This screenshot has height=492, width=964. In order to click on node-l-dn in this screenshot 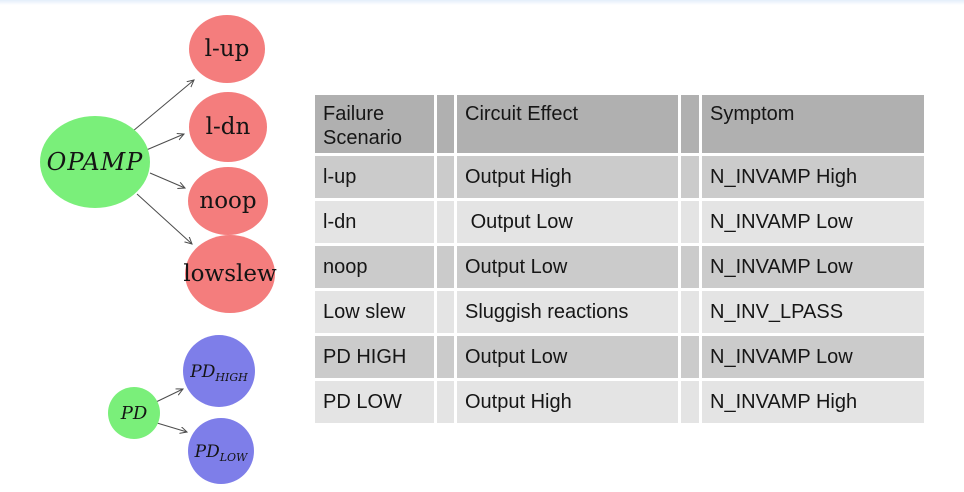, I will do `click(228, 127)`.